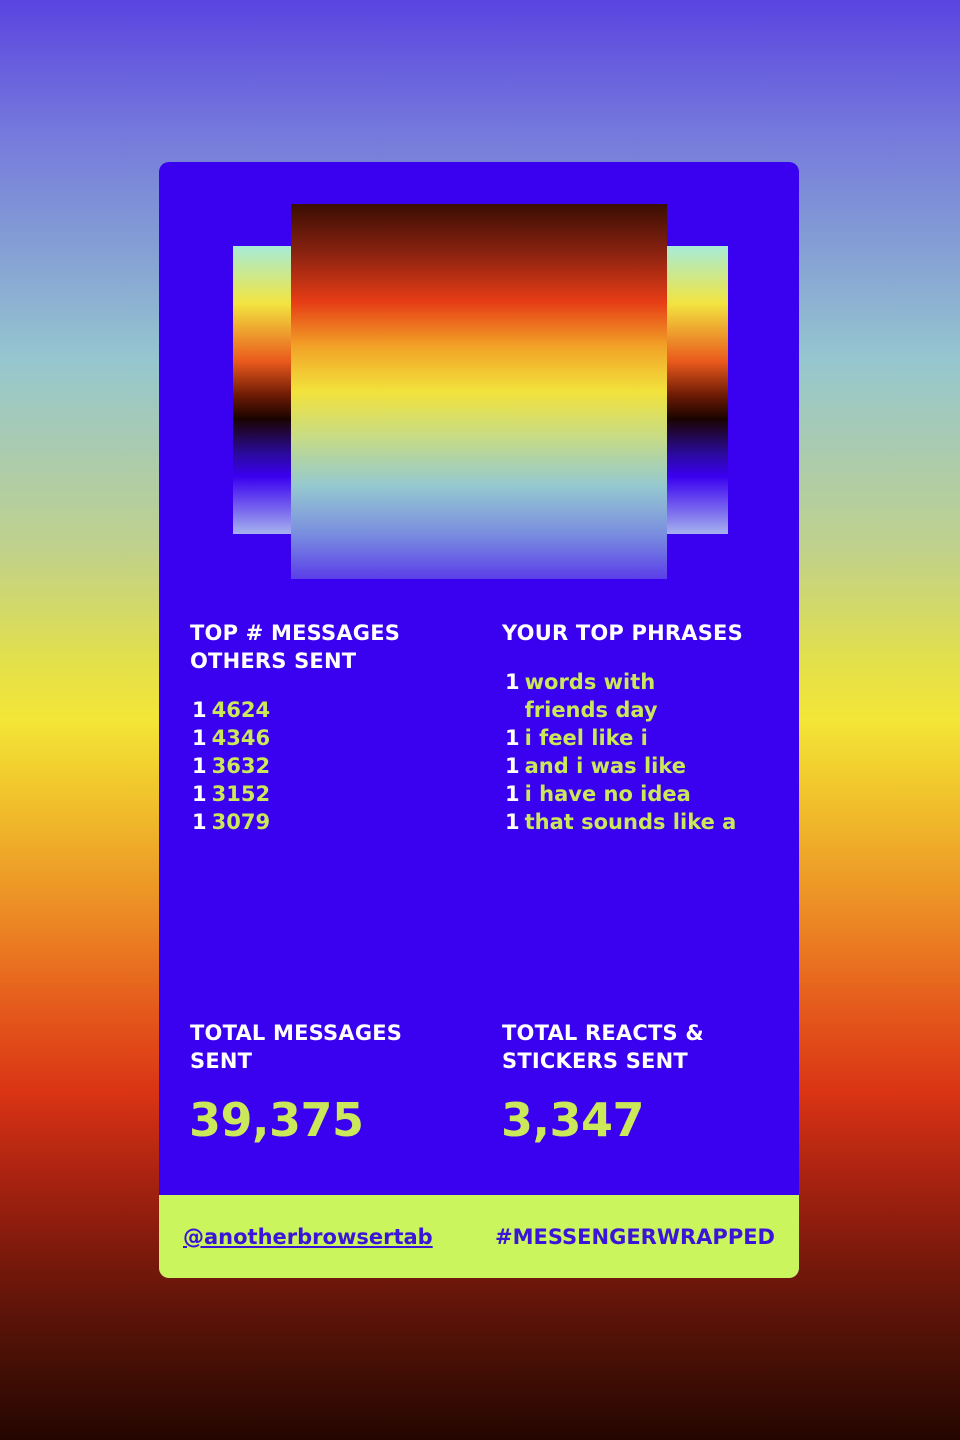 The height and width of the screenshot is (1440, 960). What do you see at coordinates (591, 696) in the screenshot?
I see `phrase: words with friends day` at bounding box center [591, 696].